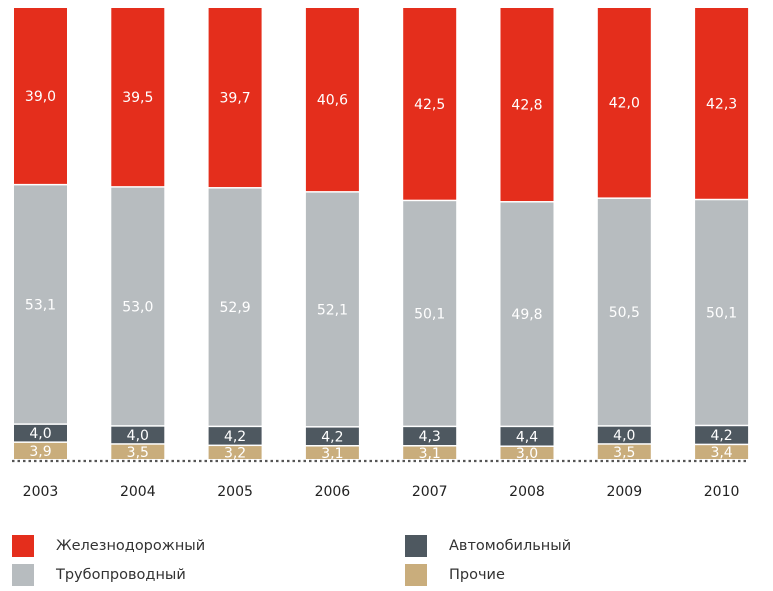 Image resolution: width=773 pixels, height=591 pixels. I want to click on data-label-railway-2009: 42,0, so click(624, 104).